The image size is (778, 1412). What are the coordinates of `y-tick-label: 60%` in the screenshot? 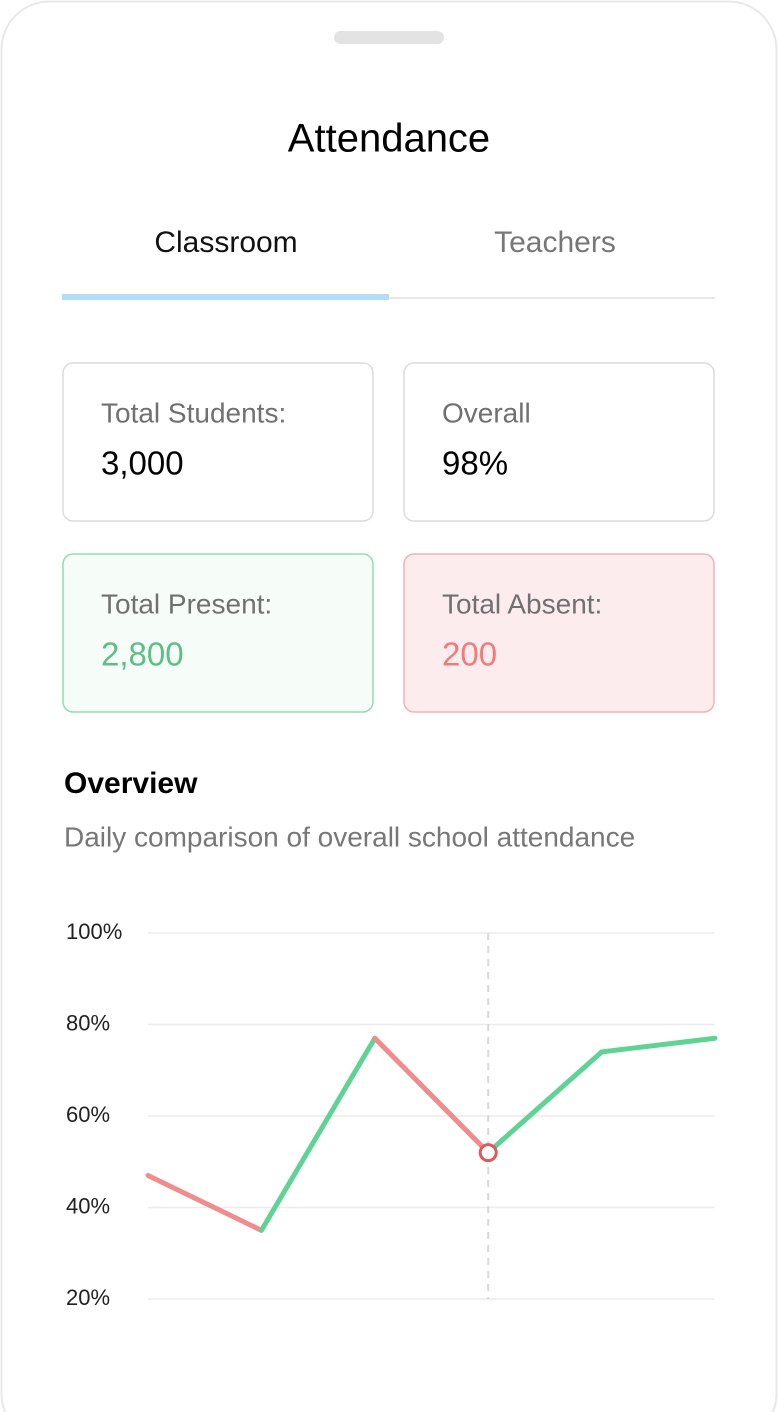 It's located at (88, 1114).